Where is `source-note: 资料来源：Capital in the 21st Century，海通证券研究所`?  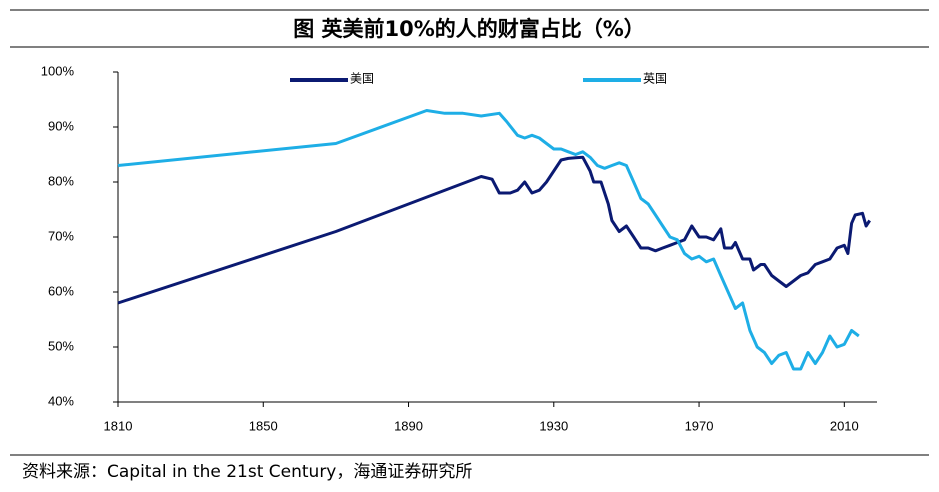 source-note: 资料来源：Capital in the 21st Century，海通证券研究所 is located at coordinates (247, 472).